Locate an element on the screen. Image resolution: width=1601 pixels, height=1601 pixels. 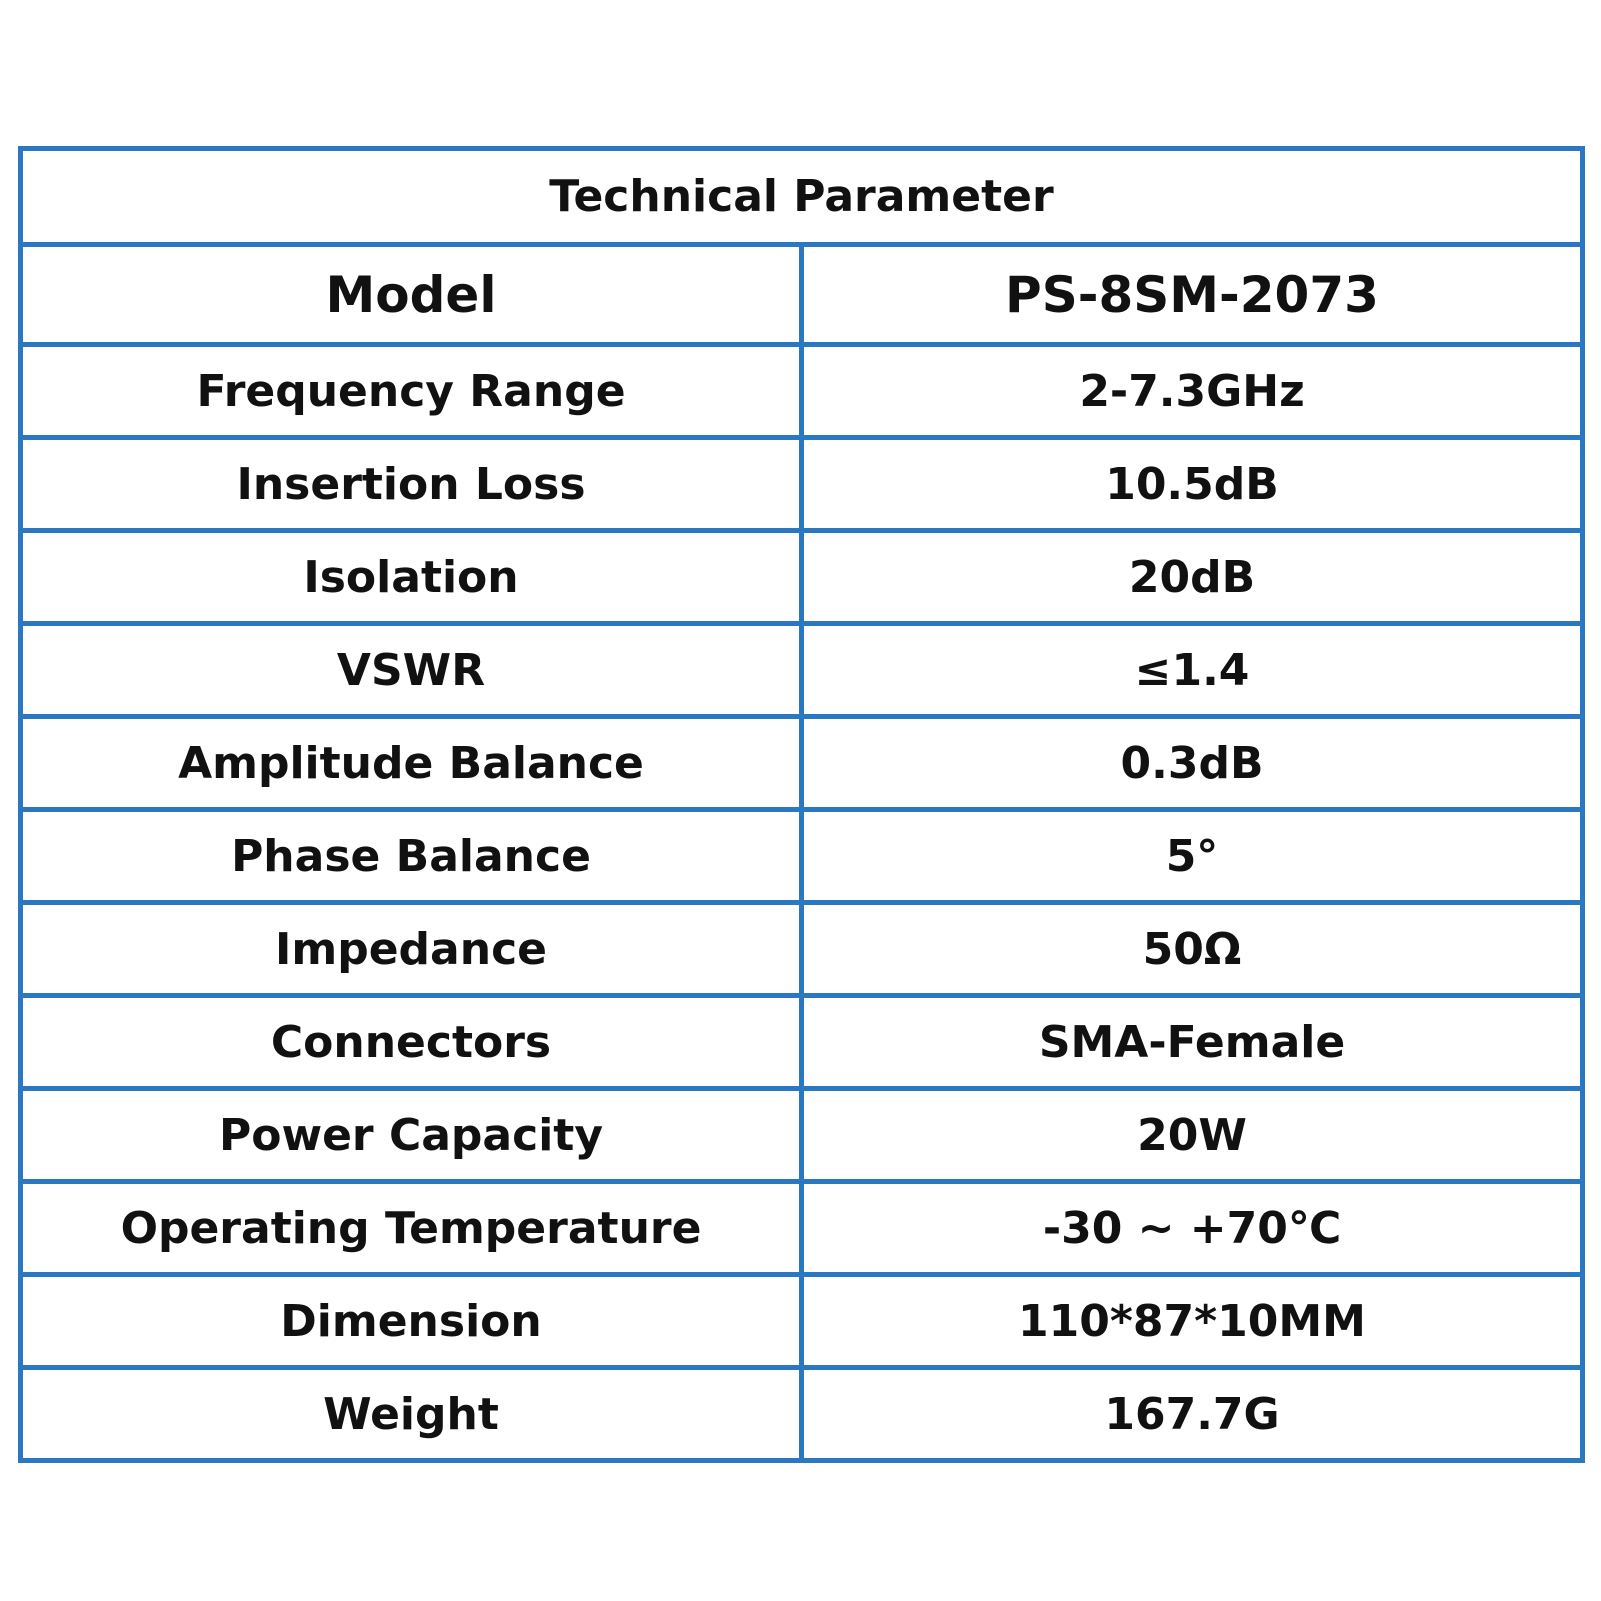
parameter-value: ≤1.4 is located at coordinates (1192, 670).